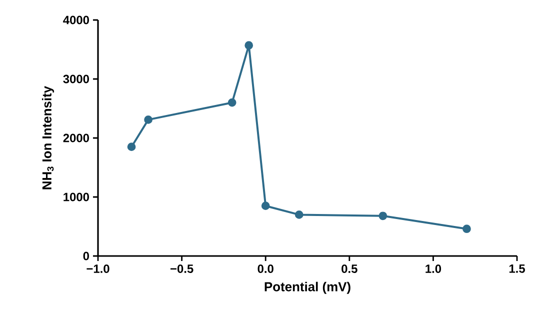 Image resolution: width=537 pixels, height=324 pixels. What do you see at coordinates (48, 138) in the screenshot?
I see `y-axis-title: NH$_{3}$ Ion Intensity` at bounding box center [48, 138].